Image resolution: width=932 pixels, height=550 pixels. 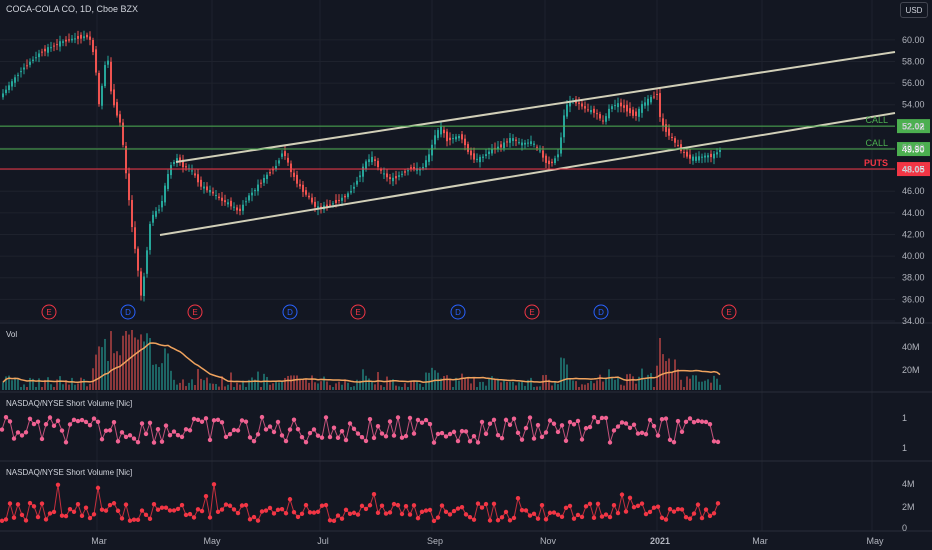 I want to click on price-axis-tick: 44.00, so click(x=913, y=213).